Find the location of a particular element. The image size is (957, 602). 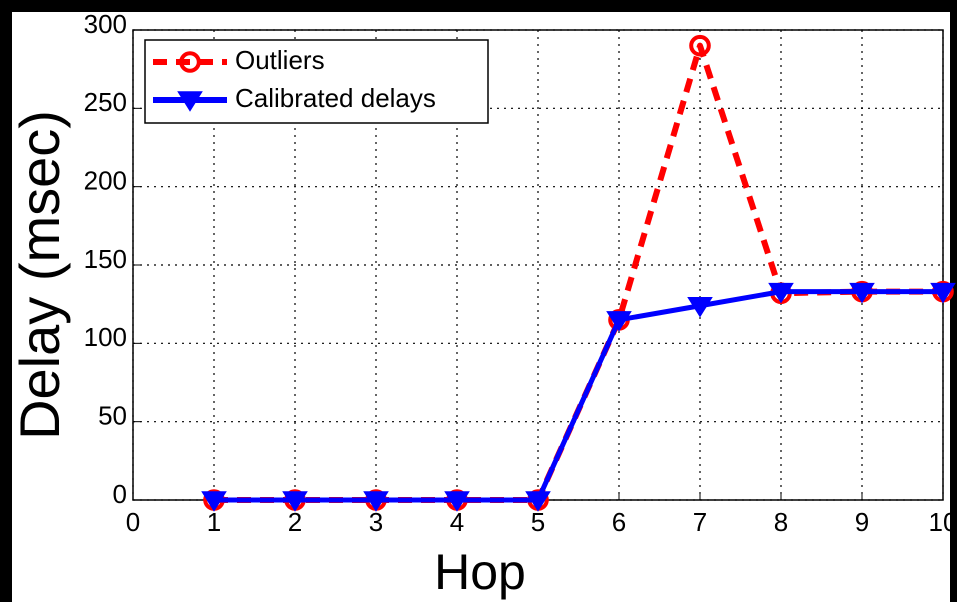

y-tick-label: 0 is located at coordinates (120, 494).